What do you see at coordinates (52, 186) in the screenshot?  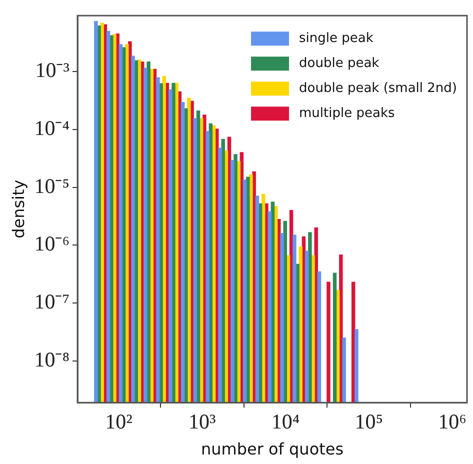 I see `y-tick-label: 10⁻⁵` at bounding box center [52, 186].